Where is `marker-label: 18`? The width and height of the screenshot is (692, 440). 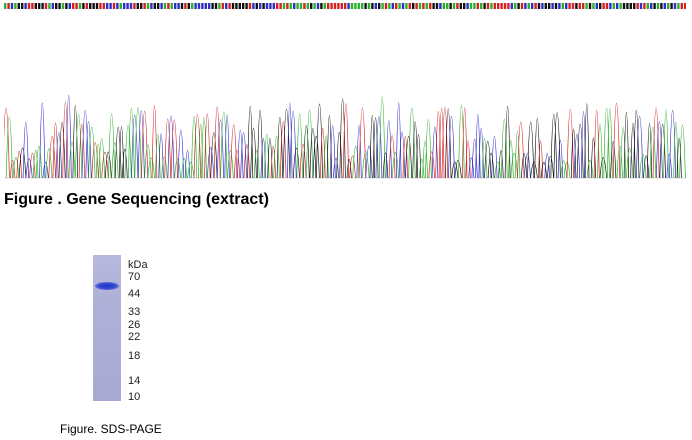 marker-label: 18 is located at coordinates (134, 356).